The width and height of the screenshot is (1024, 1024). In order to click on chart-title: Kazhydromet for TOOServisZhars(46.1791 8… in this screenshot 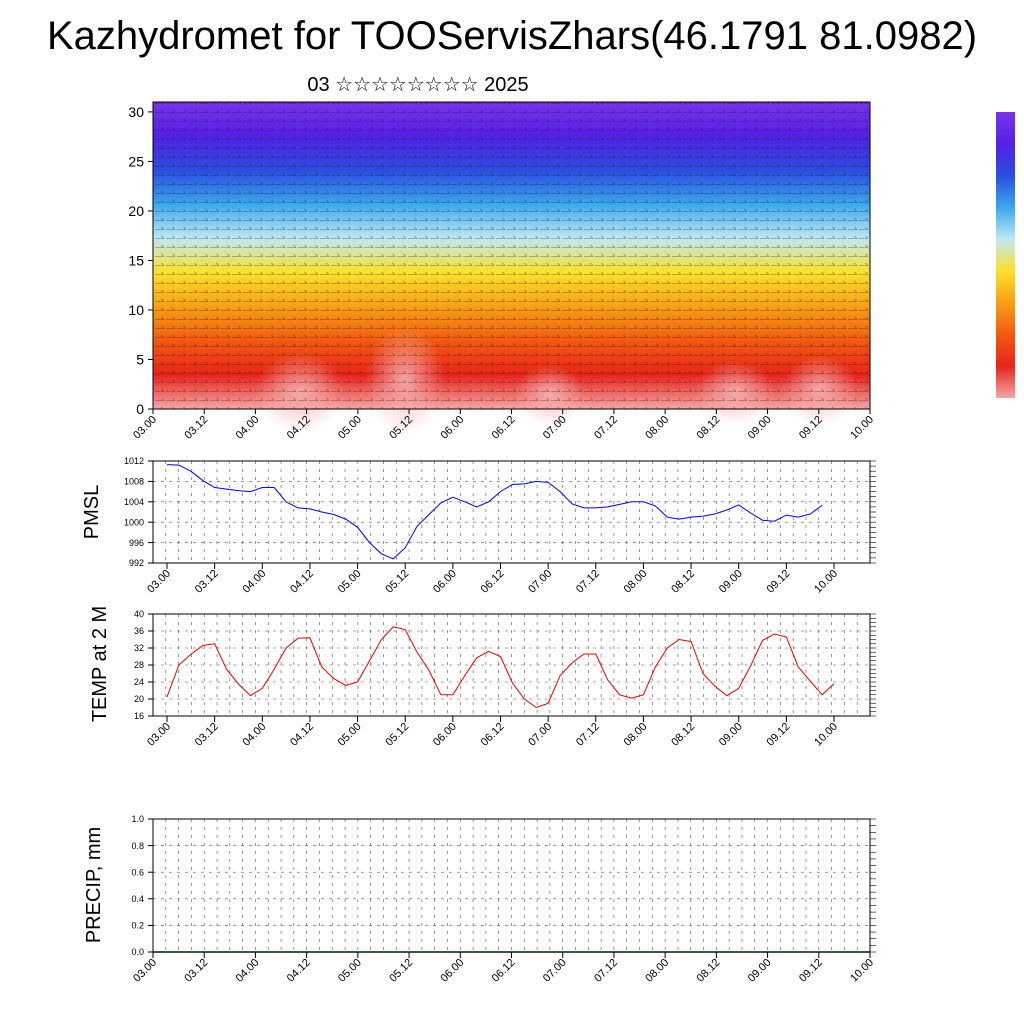, I will do `click(512, 36)`.